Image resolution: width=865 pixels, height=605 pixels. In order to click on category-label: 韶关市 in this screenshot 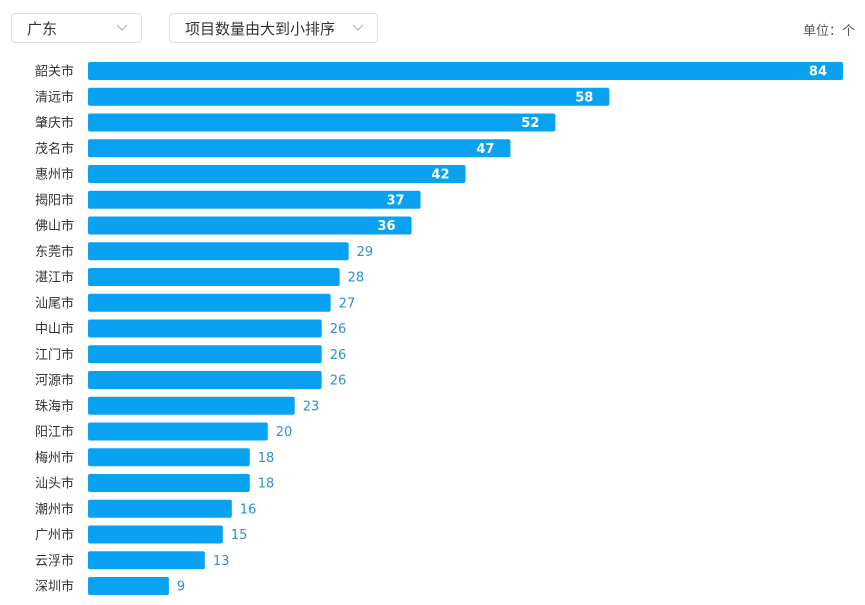, I will do `click(54, 72)`.